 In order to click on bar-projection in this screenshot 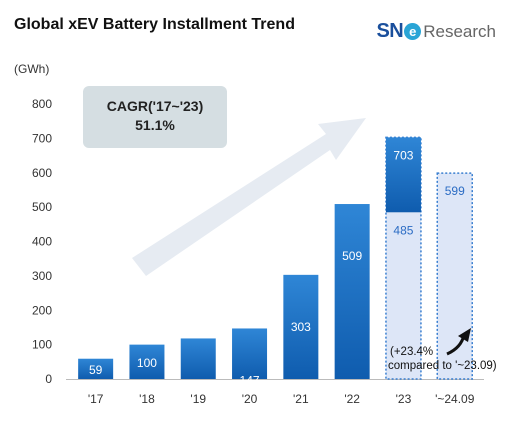, I will do `click(454, 276)`.